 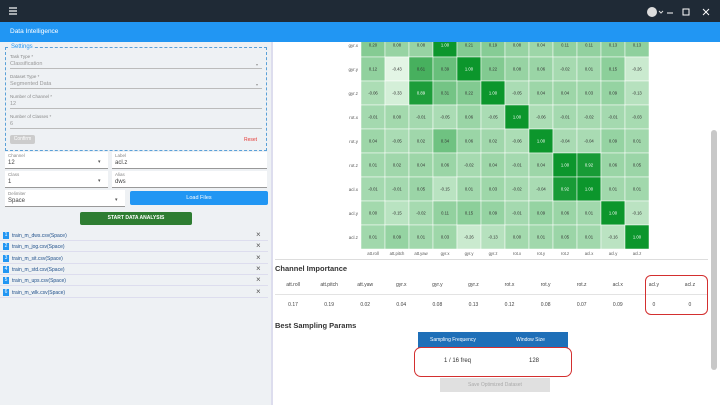 What do you see at coordinates (517, 253) in the screenshot?
I see `column-label: rot.x` at bounding box center [517, 253].